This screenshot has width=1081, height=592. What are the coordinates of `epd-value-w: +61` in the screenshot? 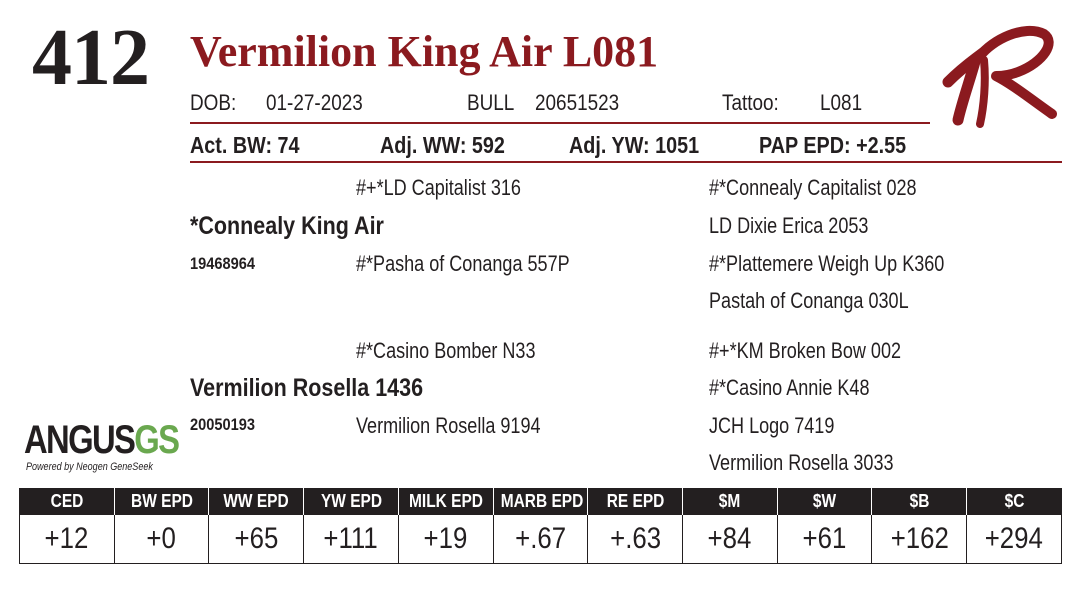 It's located at (824, 539).